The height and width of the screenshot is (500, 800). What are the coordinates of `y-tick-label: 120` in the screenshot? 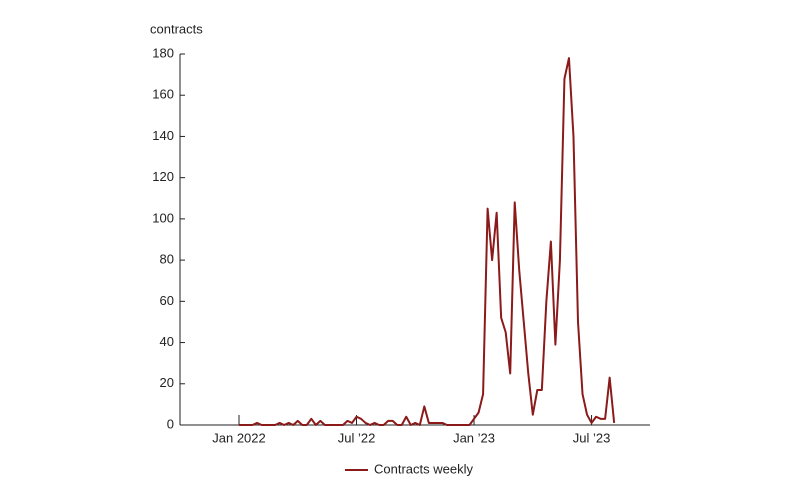 It's located at (163, 176).